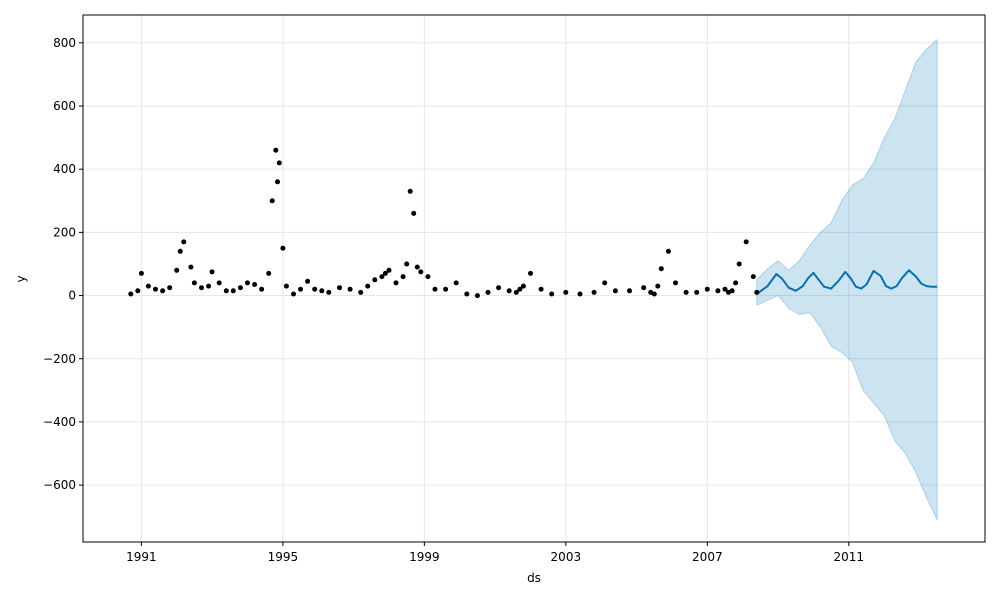  What do you see at coordinates (21, 278) in the screenshot?
I see `y-axis-label: y` at bounding box center [21, 278].